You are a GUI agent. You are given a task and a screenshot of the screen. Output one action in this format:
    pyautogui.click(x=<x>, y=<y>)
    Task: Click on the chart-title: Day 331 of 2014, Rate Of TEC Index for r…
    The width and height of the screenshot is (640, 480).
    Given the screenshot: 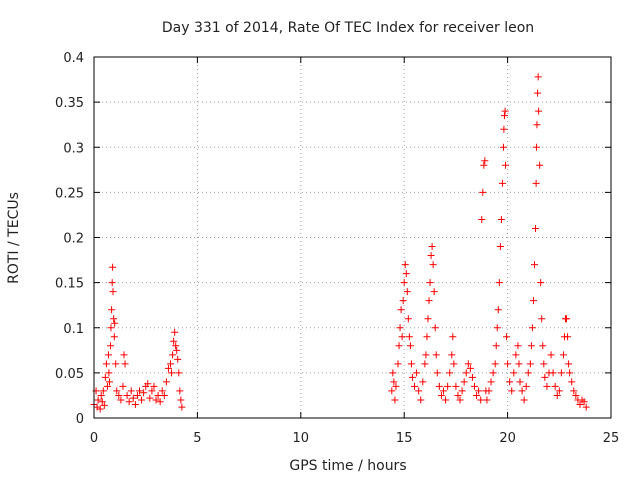 What is the action you would take?
    pyautogui.click(x=348, y=28)
    